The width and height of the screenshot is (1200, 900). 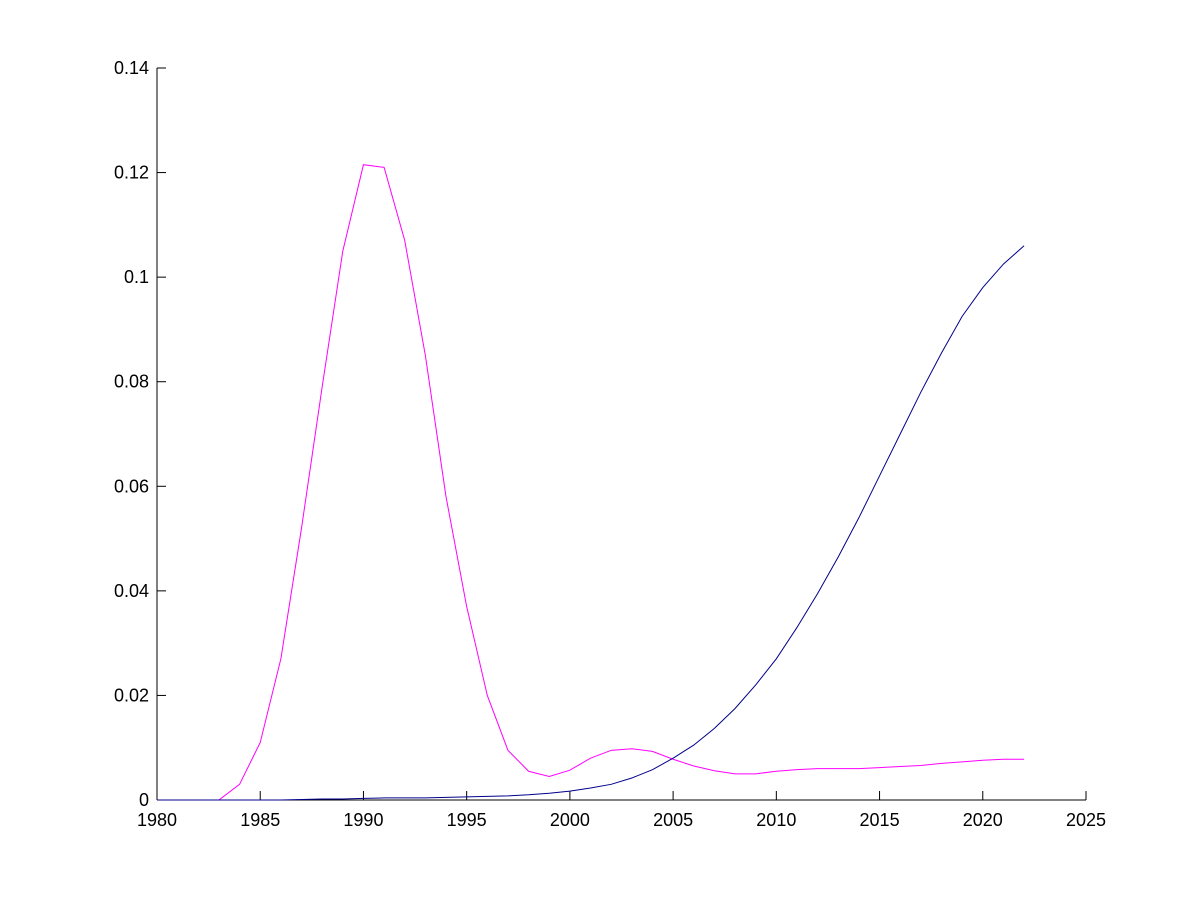 I want to click on x-tick-label: 2000, so click(x=570, y=820).